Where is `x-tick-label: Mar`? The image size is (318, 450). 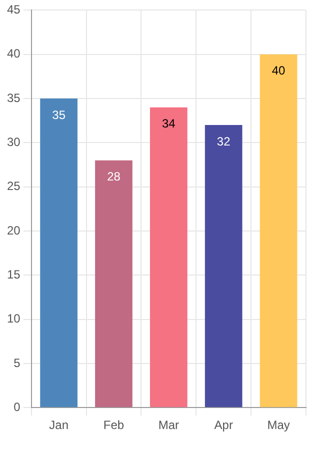 x-tick-label: Mar is located at coordinates (169, 425).